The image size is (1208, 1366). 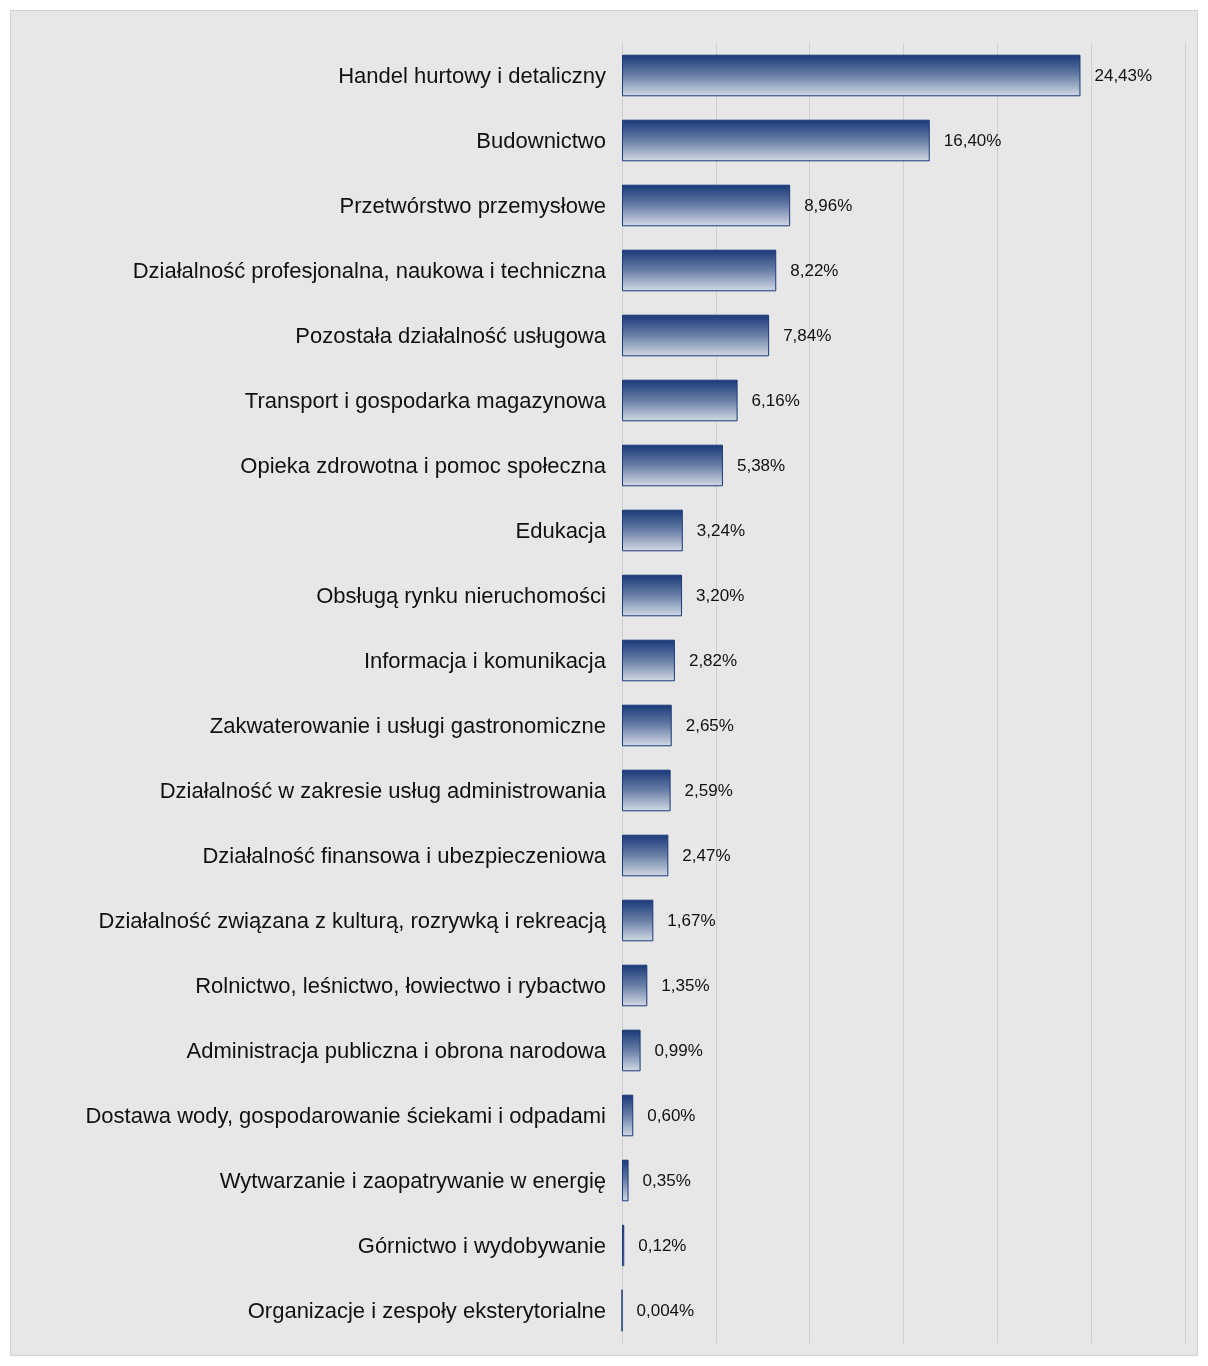 What do you see at coordinates (400, 985) in the screenshot?
I see `y-tick-label: Rolnictwo, leśnictwo, łowiectwo i rybactwo` at bounding box center [400, 985].